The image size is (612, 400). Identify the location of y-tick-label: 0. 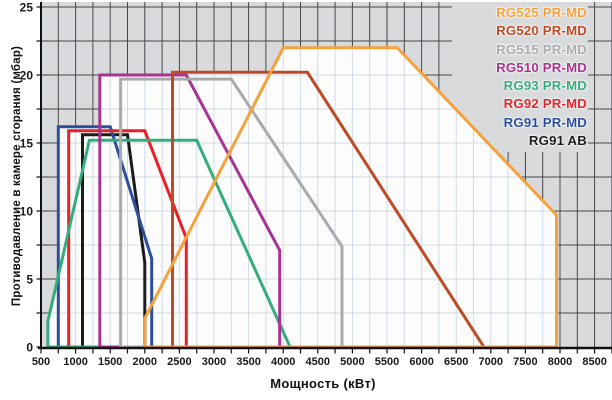
(29, 348).